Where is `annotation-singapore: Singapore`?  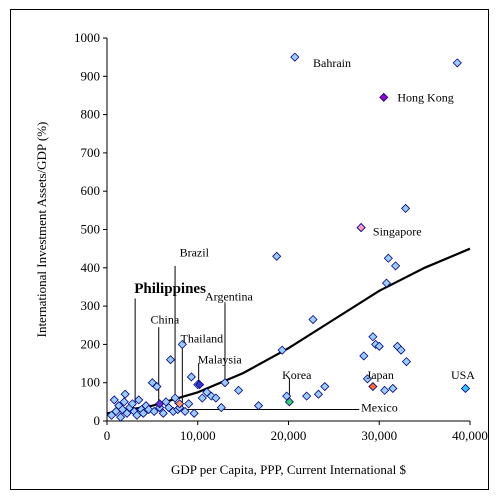 annotation-singapore: Singapore is located at coordinates (397, 231).